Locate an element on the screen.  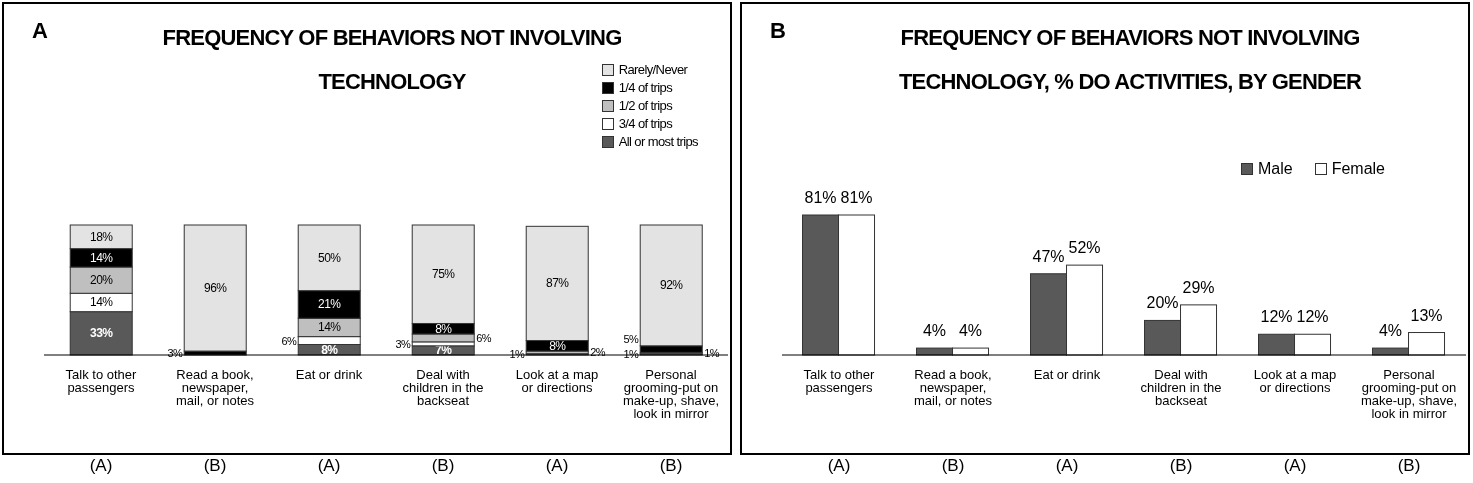
chart-title: FREQUENCY OF BEHAVIORS NOT INVOLVING TECHNOLOGY, % DO ACTIVITIES, BY GENDER is located at coordinates (1130, 60).